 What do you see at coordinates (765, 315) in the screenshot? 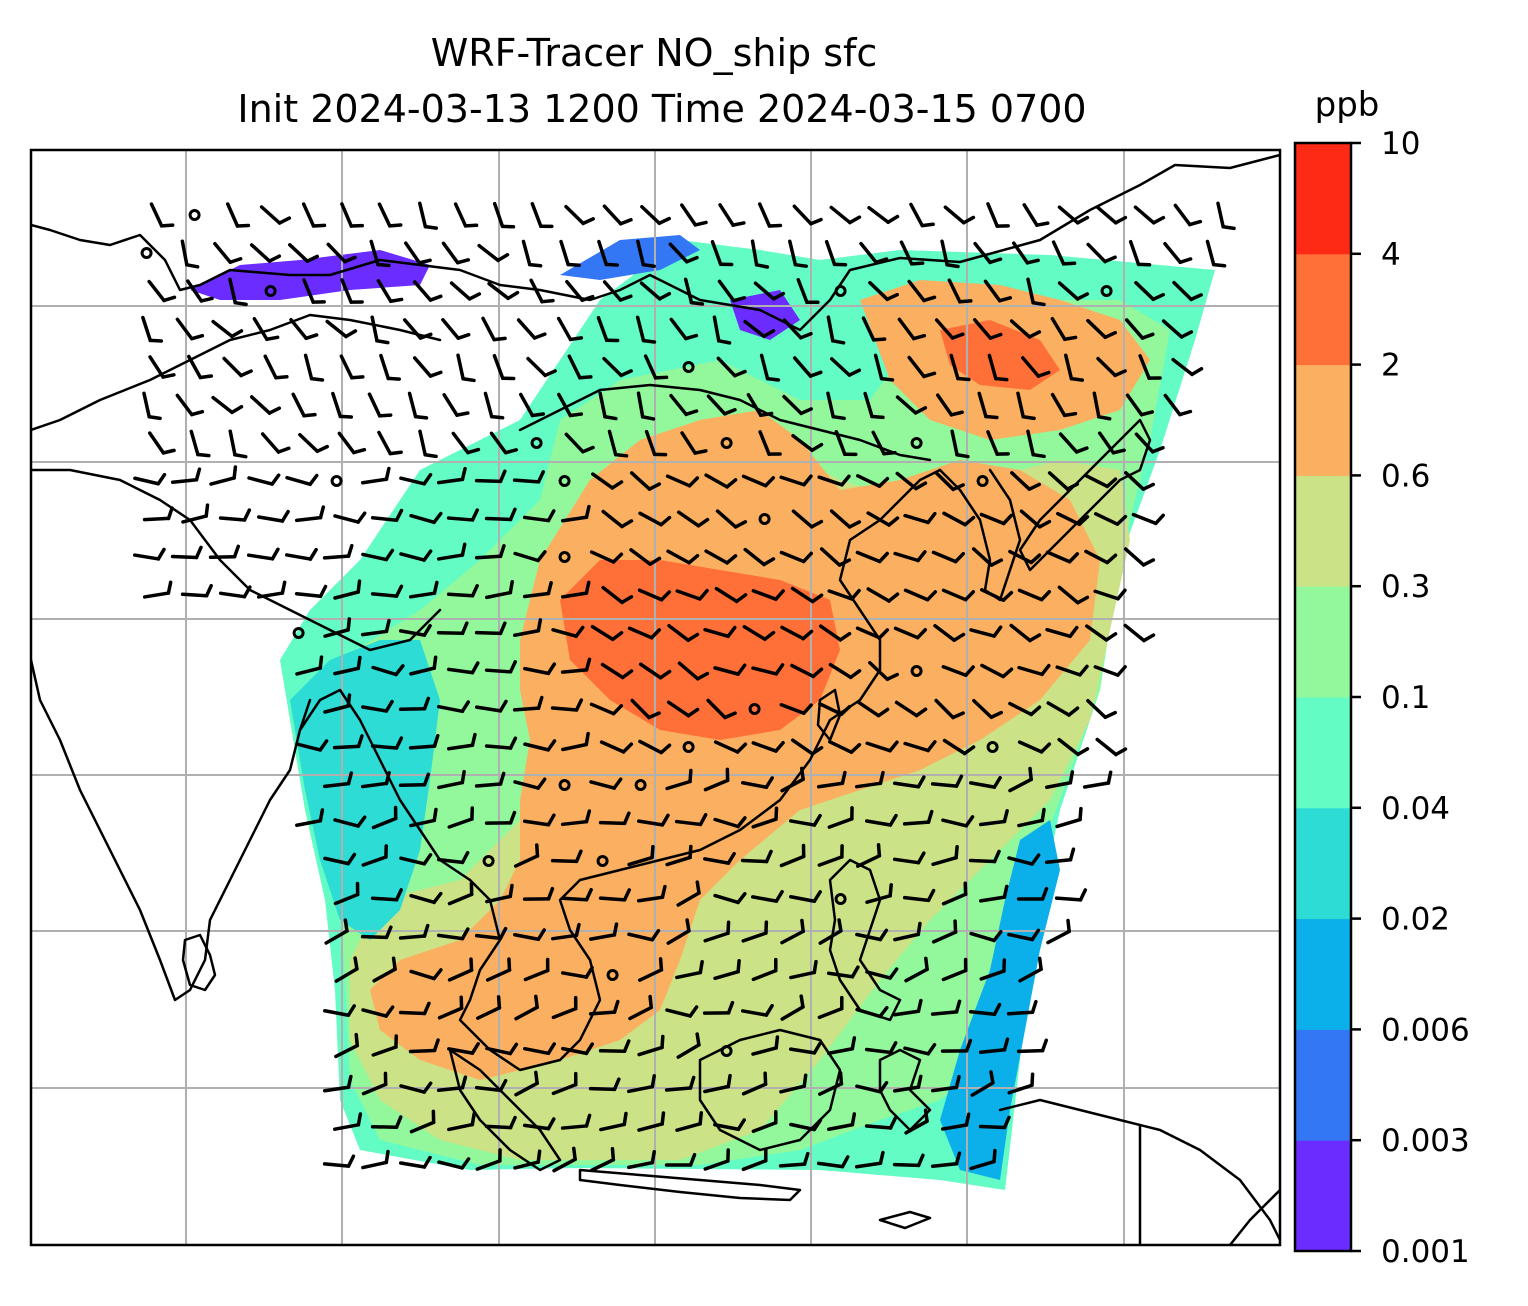
I see `field-purple-north` at bounding box center [765, 315].